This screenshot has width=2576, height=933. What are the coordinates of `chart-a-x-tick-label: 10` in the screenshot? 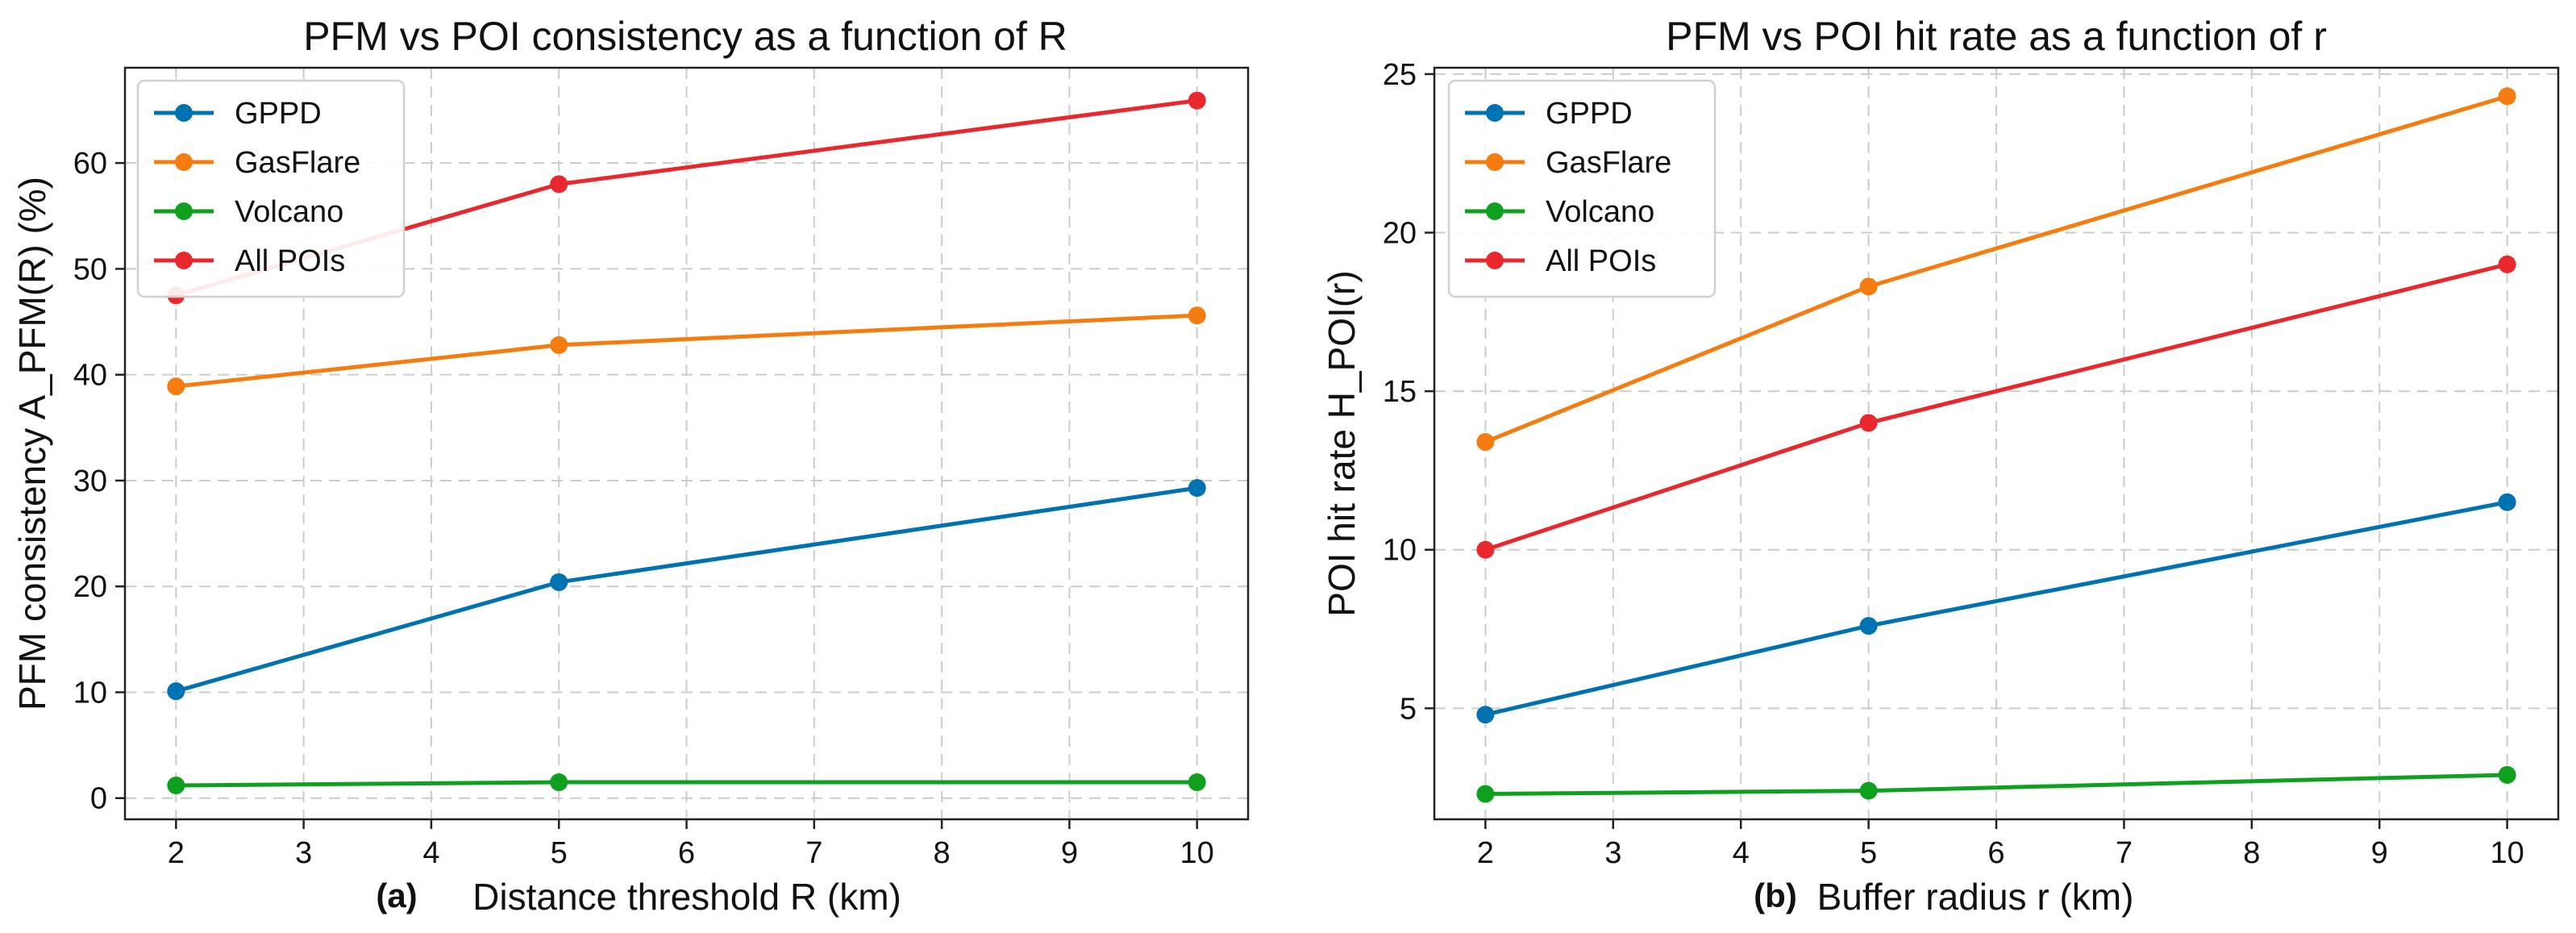 It's located at (1197, 853).